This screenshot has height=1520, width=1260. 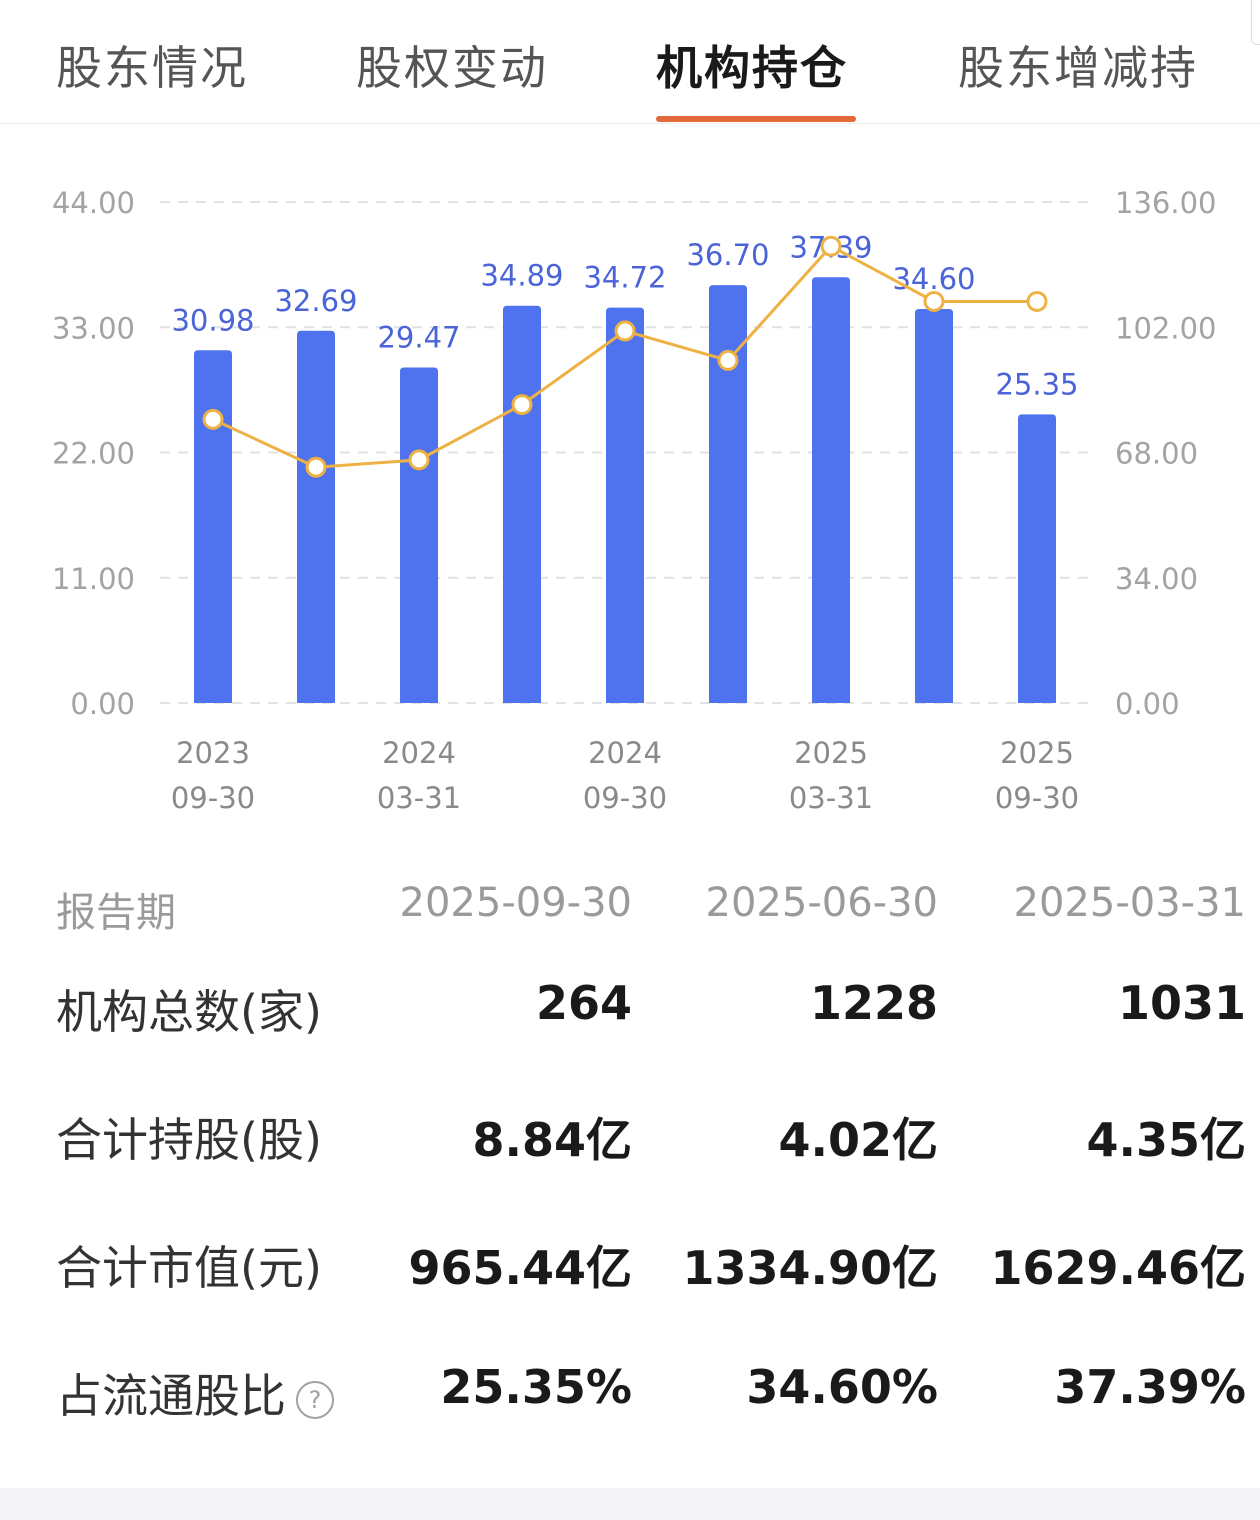 I want to click on y-left-tick-label: 11.00, so click(x=93, y=579).